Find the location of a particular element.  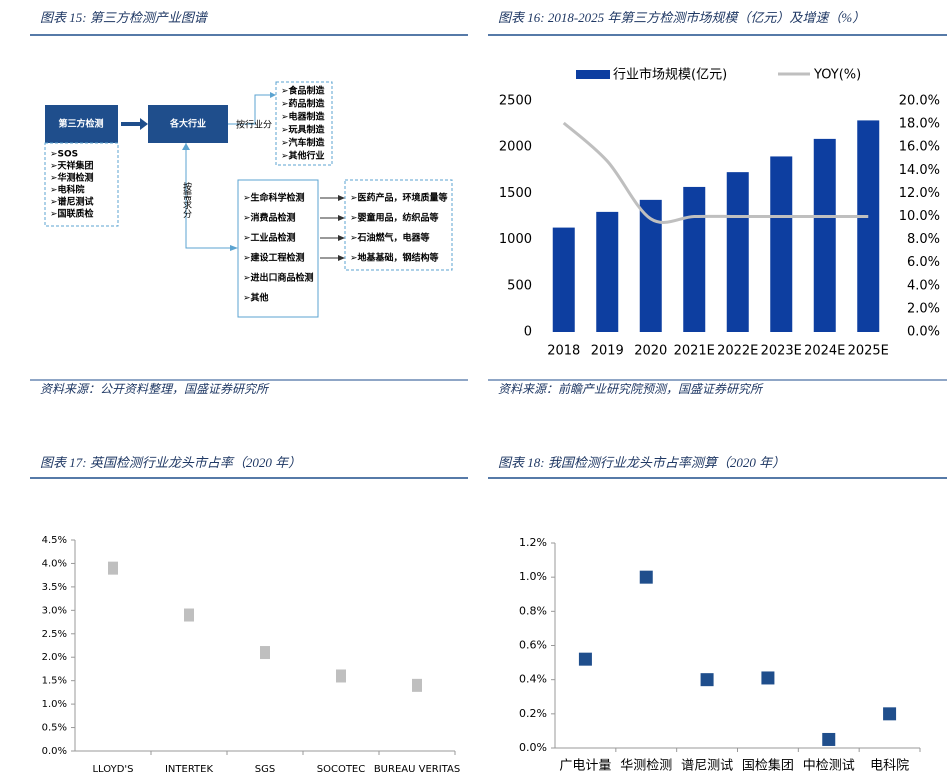

node-label: ➢谱尼测试 is located at coordinates (72, 202).